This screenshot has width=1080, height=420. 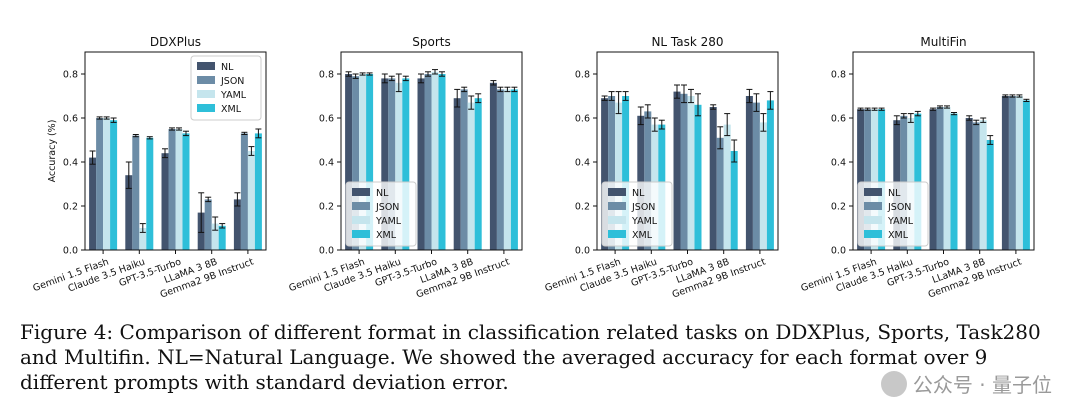 What do you see at coordinates (943, 42) in the screenshot?
I see `chart-title-3: MultiFin` at bounding box center [943, 42].